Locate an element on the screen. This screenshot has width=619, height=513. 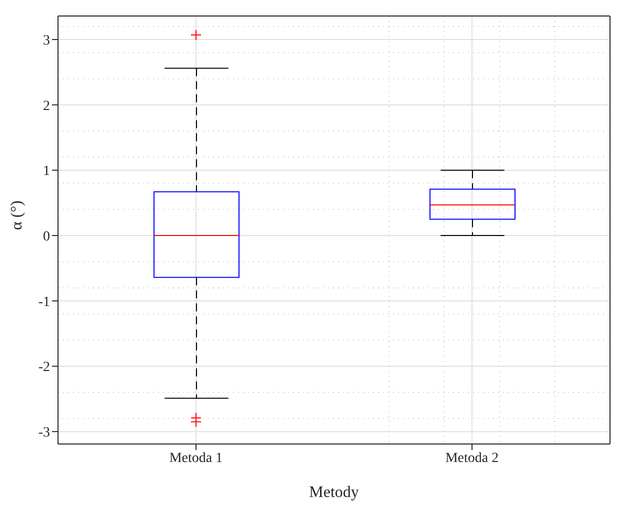
y-tick-label: -2 is located at coordinates (44, 368).